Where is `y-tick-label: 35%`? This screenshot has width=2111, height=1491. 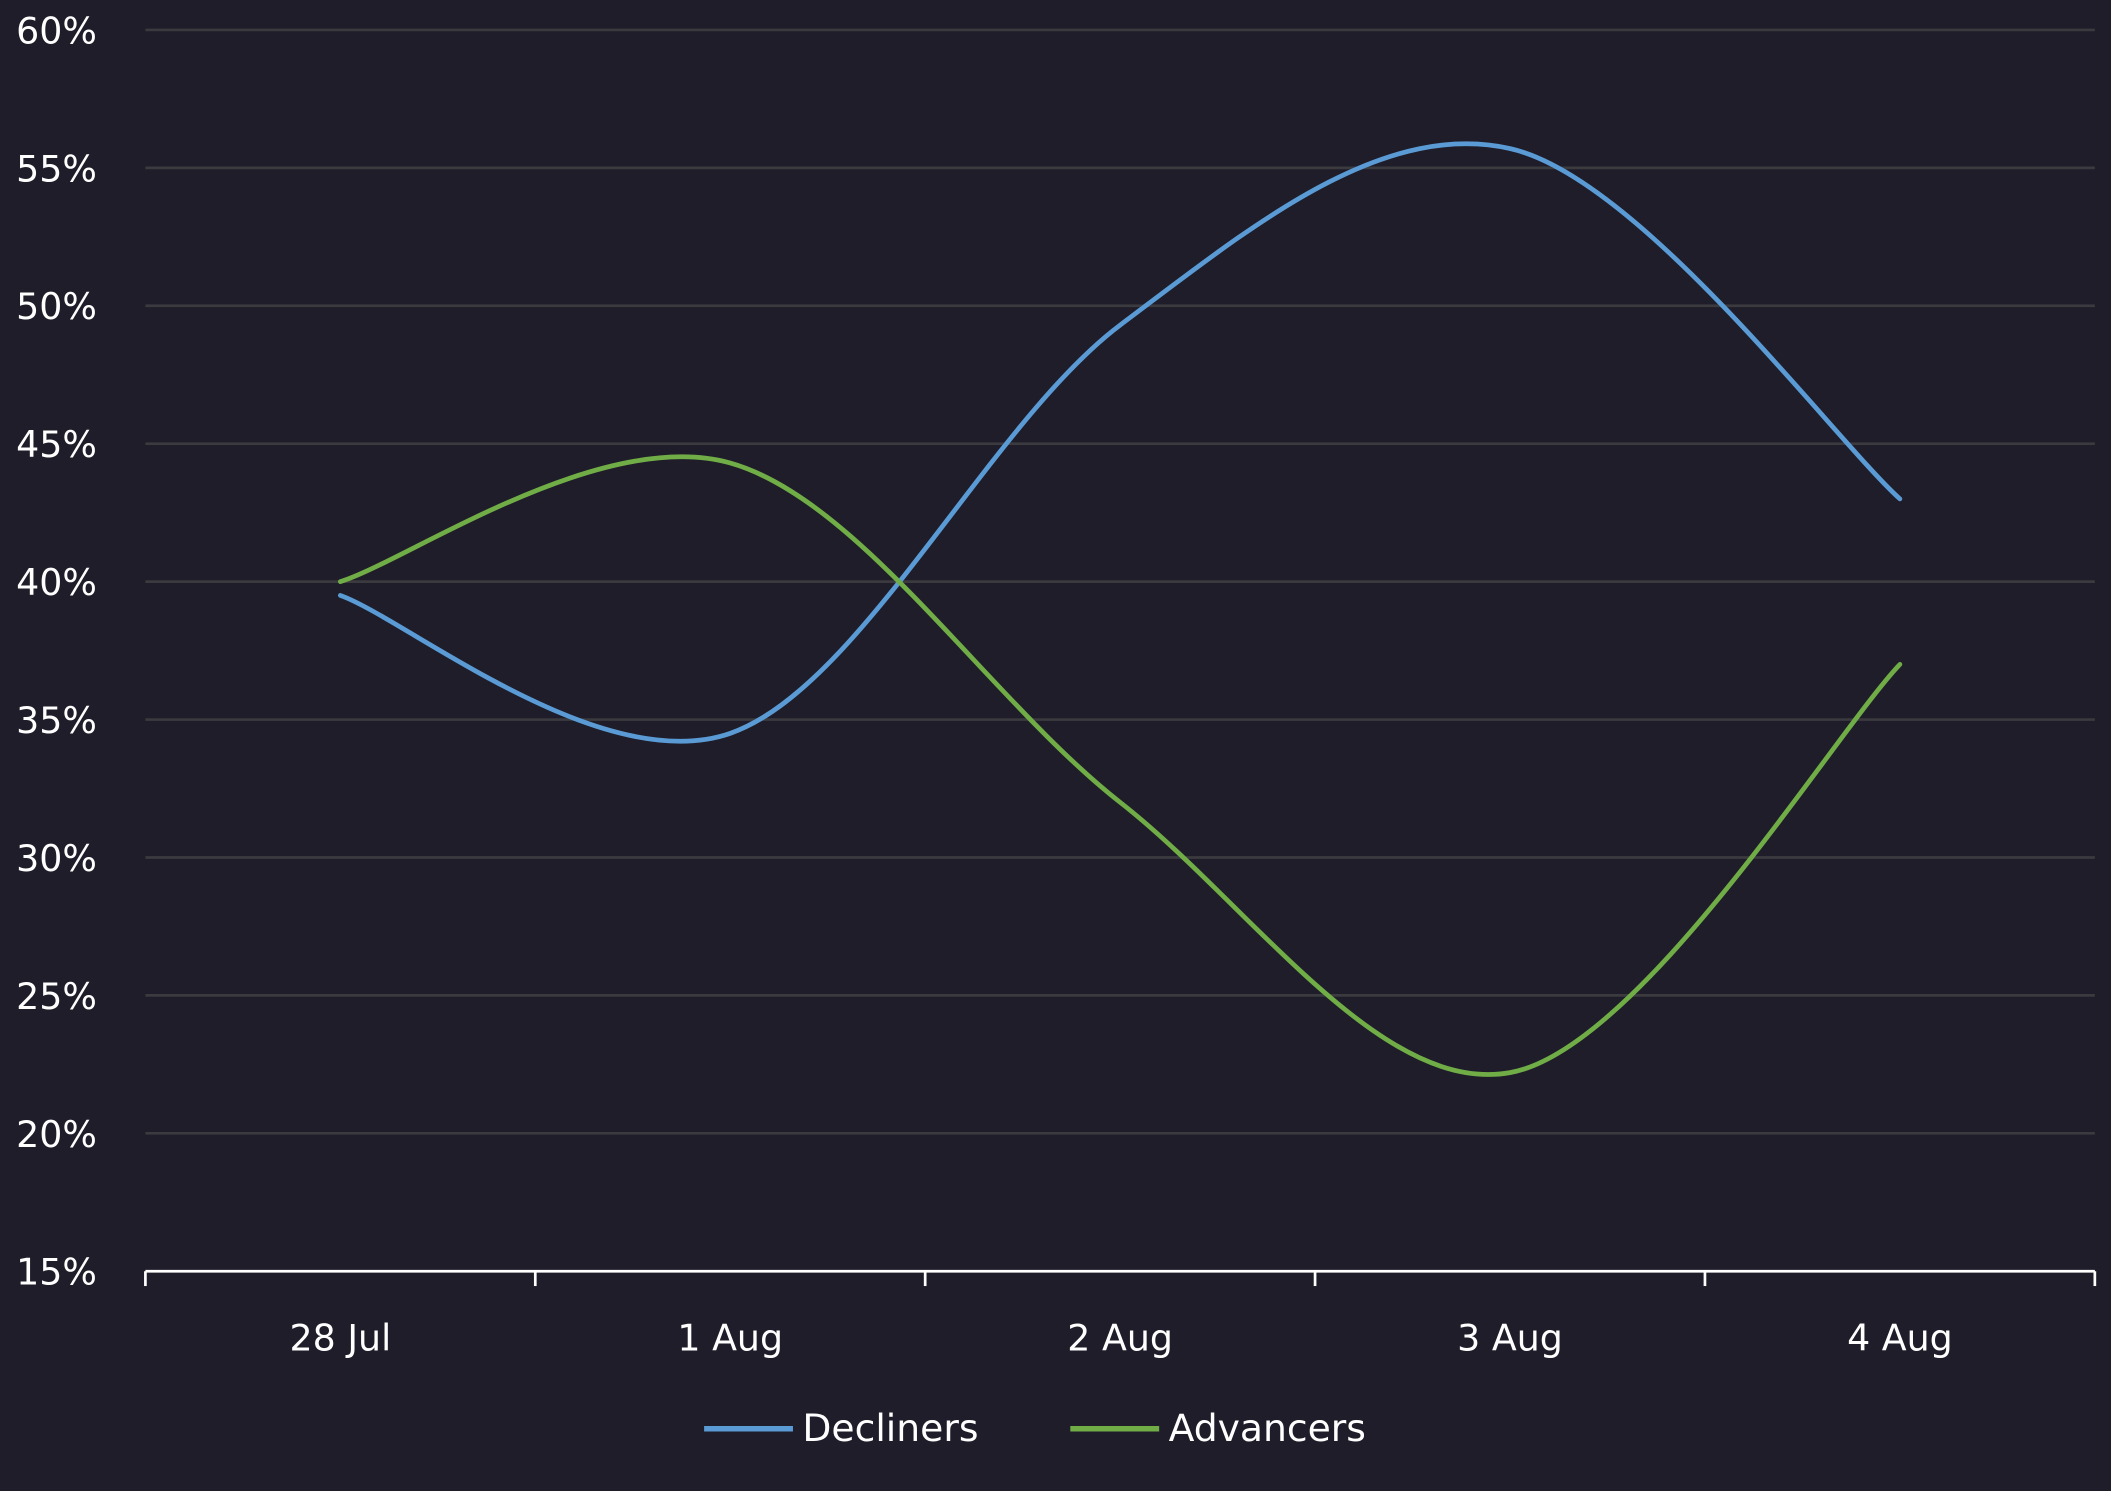
y-tick-label: 35% is located at coordinates (56, 720).